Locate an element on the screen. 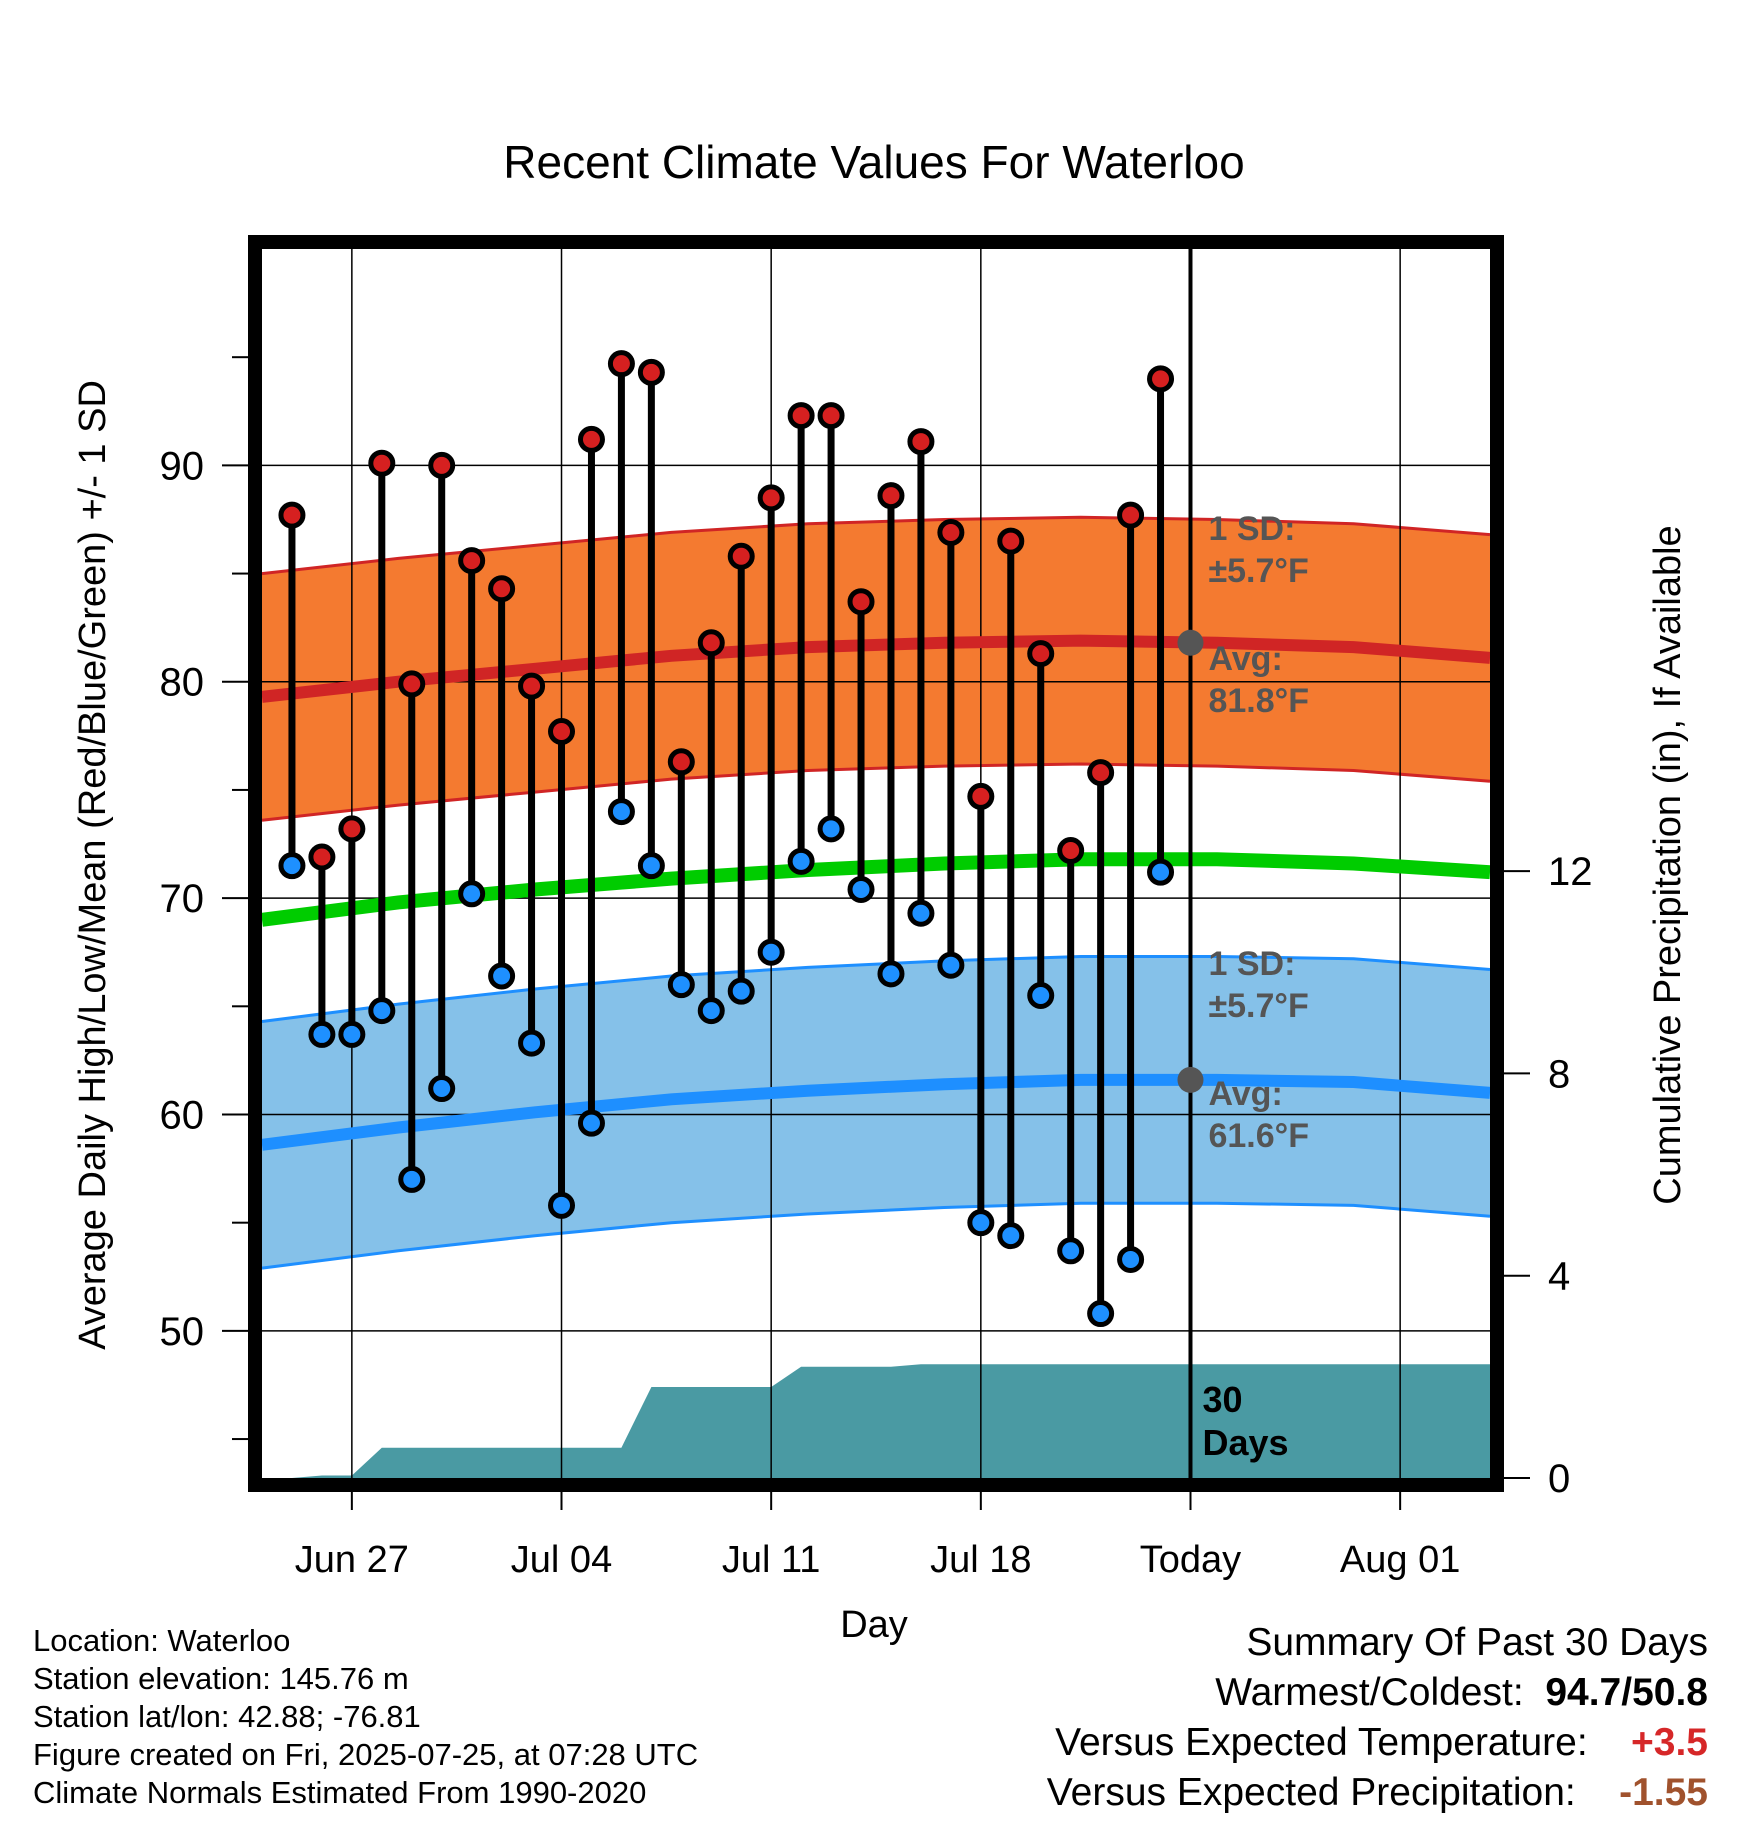 The width and height of the screenshot is (1748, 1828). summary-title: Summary Of Past 30 Days is located at coordinates (1477, 1642).